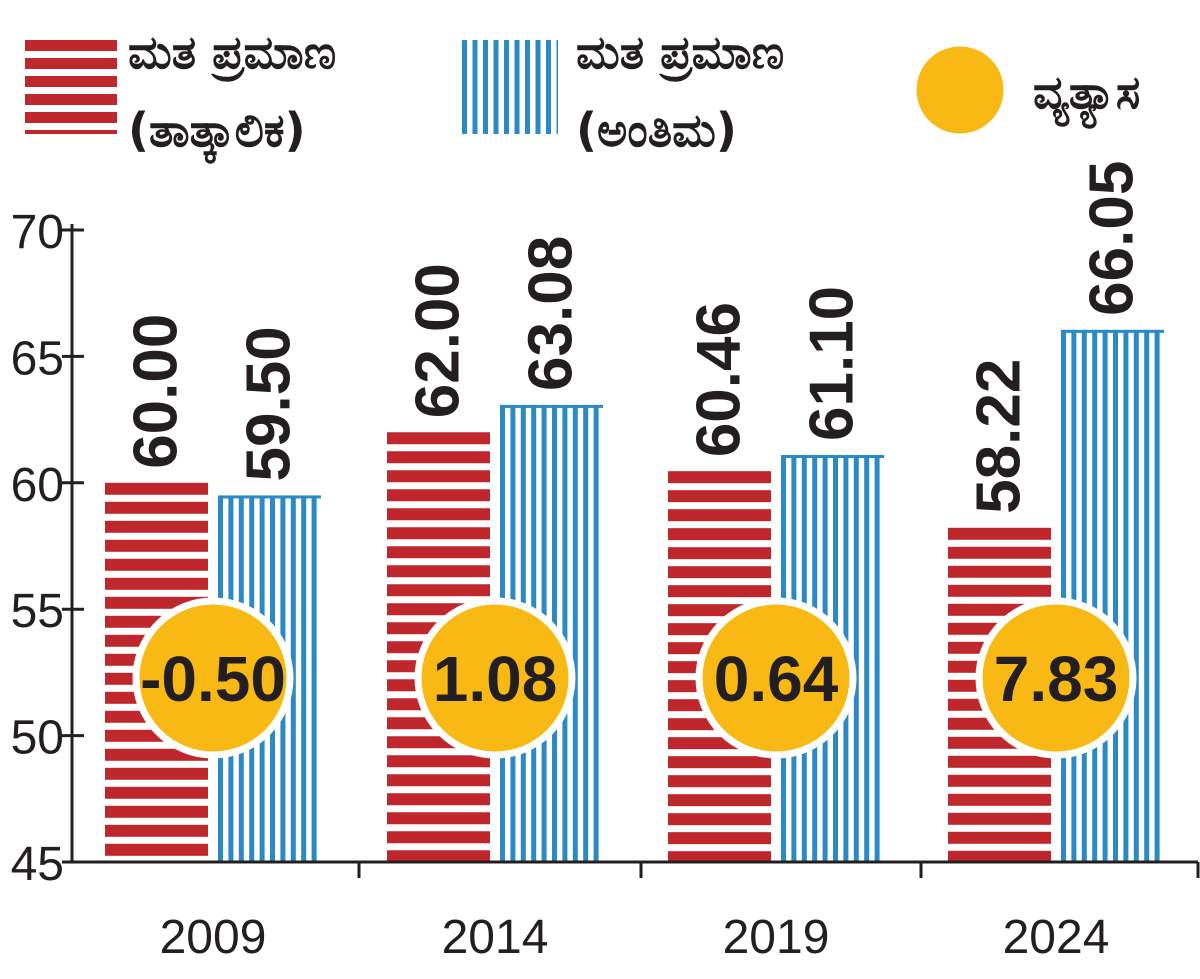  I want to click on x-tick-2014: 2014, so click(495, 937).